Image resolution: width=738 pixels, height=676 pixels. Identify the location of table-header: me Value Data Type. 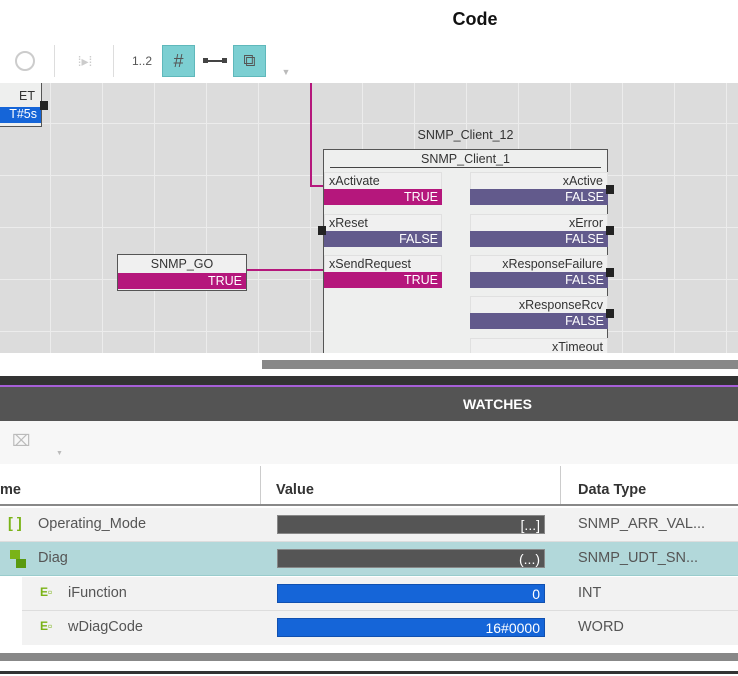
(369, 485).